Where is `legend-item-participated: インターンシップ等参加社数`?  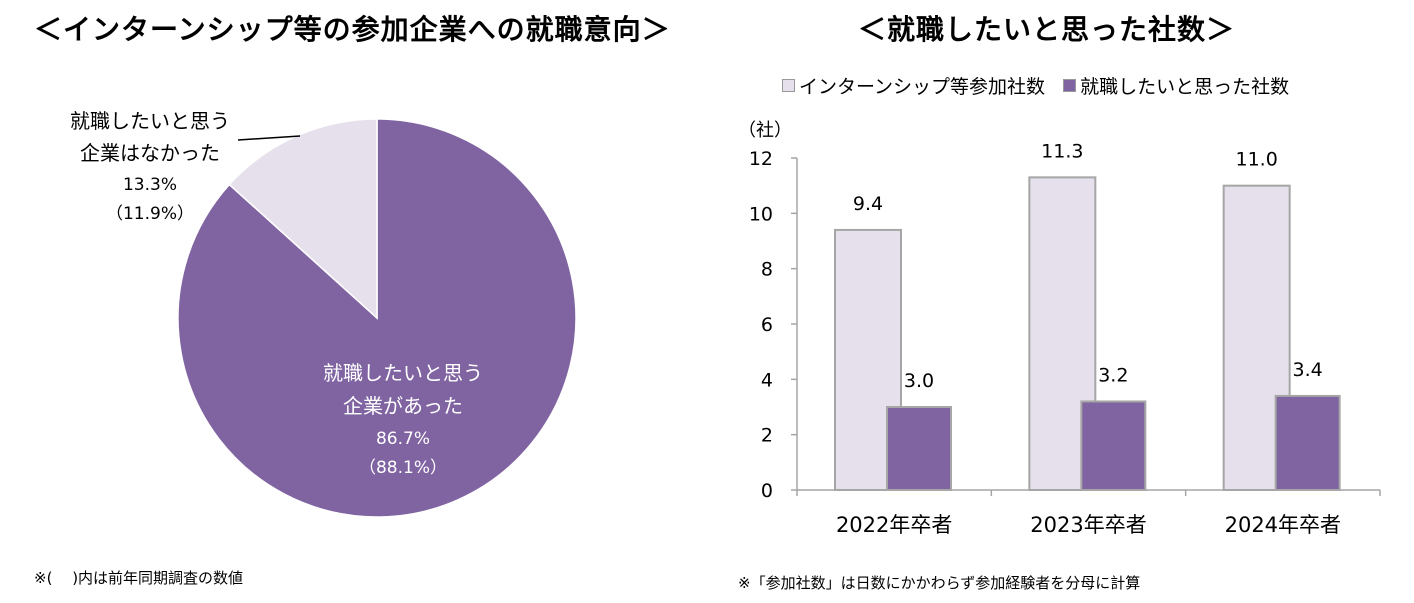 legend-item-participated: インターンシップ等参加社数 is located at coordinates (913, 85).